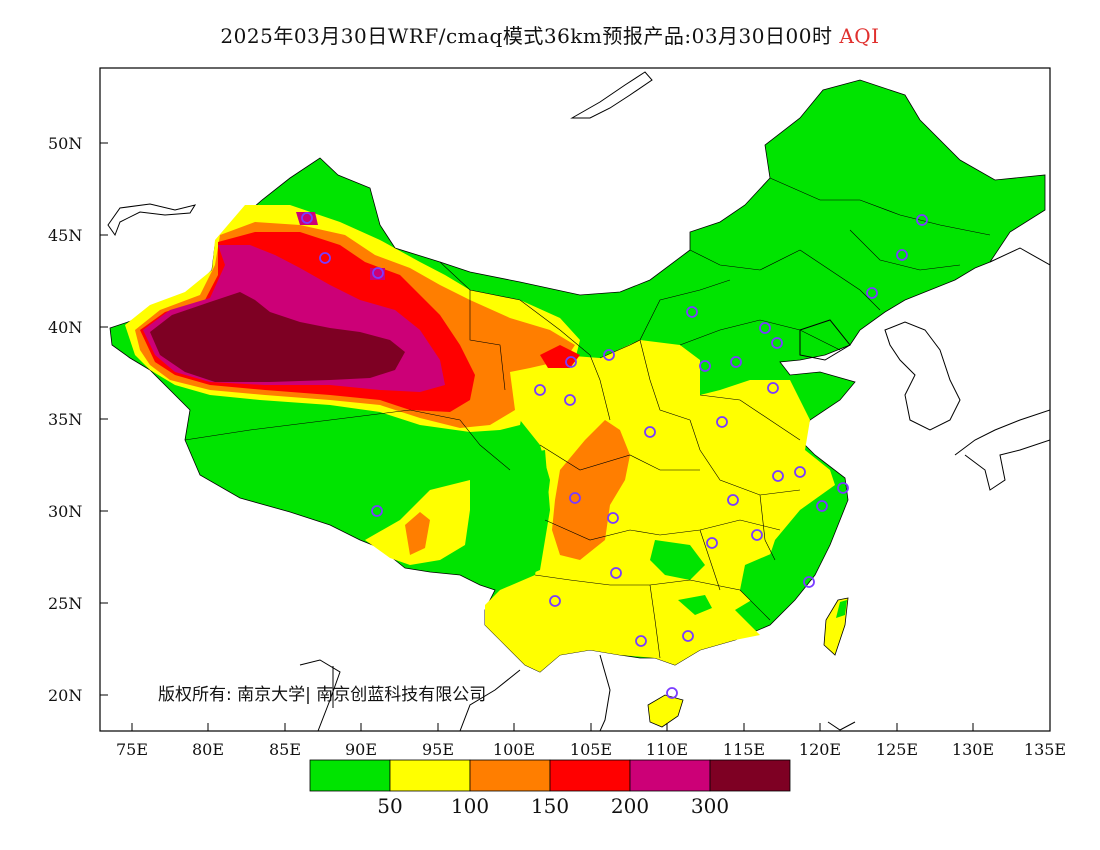 Image resolution: width=1100 pixels, height=850 pixels. What do you see at coordinates (152, 220) in the screenshot?
I see `lake-balkhash-outline` at bounding box center [152, 220].